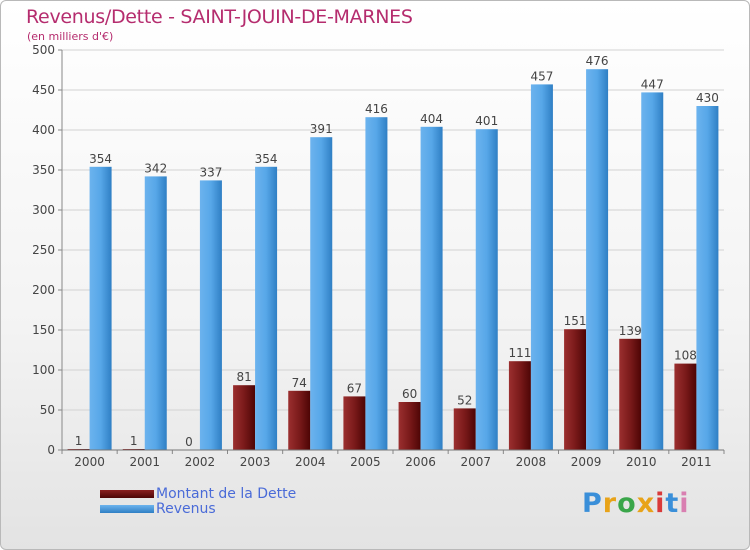 This screenshot has width=750, height=550. I want to click on data-label-dette: 60, so click(409, 394).